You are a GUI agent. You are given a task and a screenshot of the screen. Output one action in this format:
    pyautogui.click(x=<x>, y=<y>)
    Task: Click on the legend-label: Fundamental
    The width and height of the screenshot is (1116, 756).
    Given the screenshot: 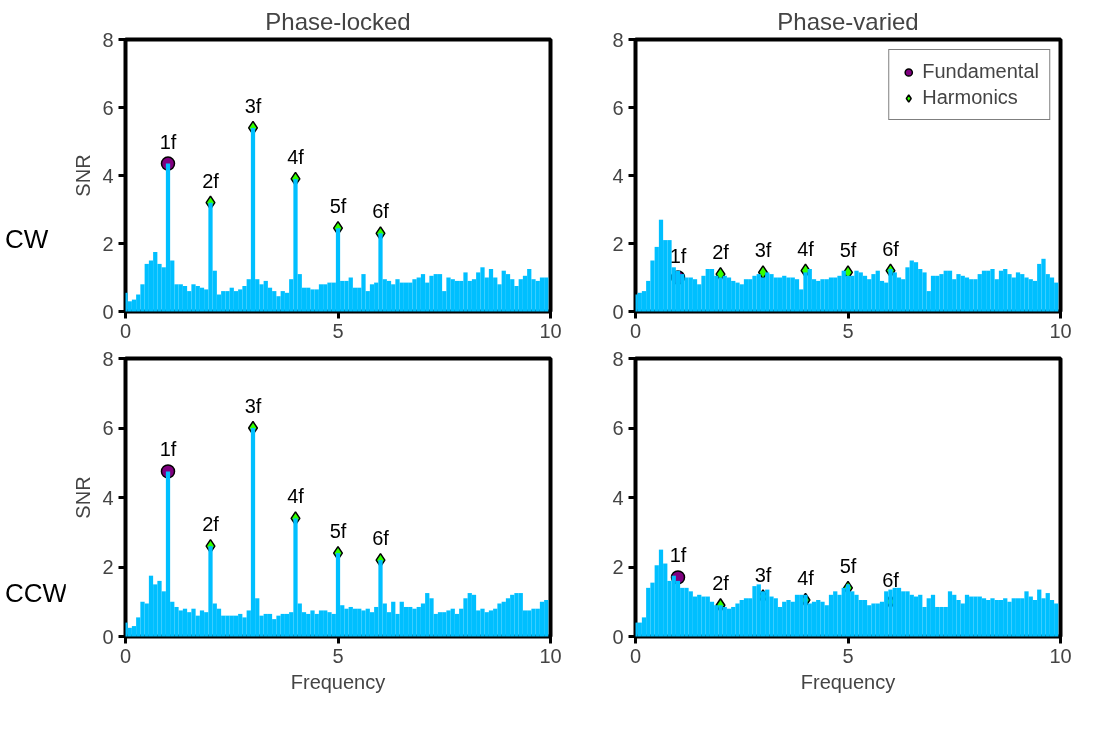 What is the action you would take?
    pyautogui.click(x=980, y=71)
    